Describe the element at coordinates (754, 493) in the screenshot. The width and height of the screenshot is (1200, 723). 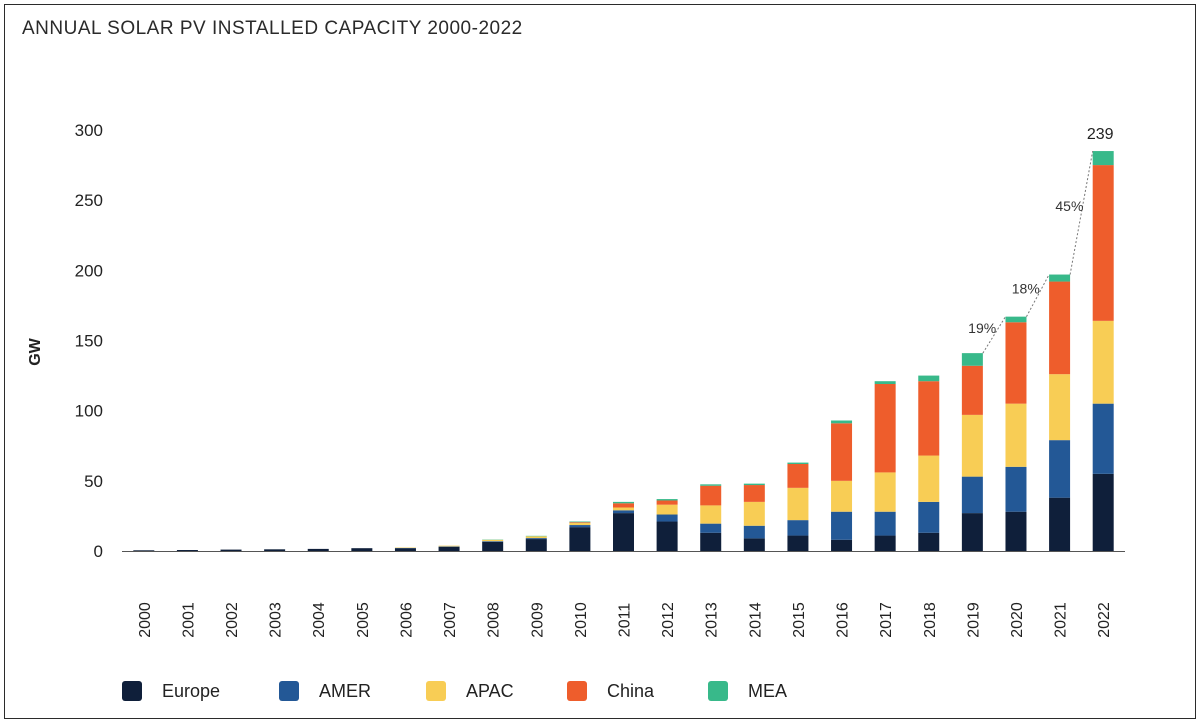
I see `bar-segment-china-2014` at that location.